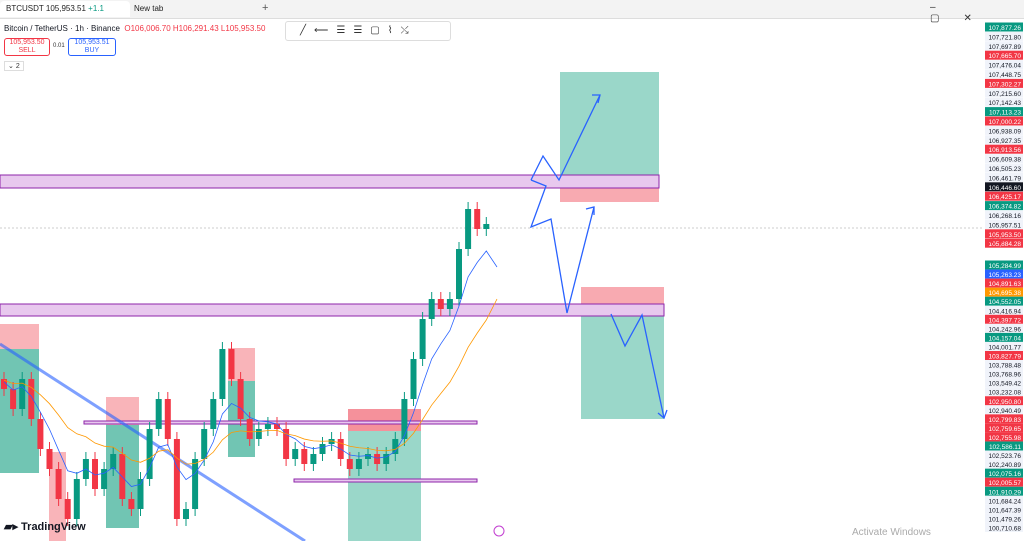 The image size is (1024, 541). I want to click on tab: BTCUSDT 105,953.51 +1.1, so click(65, 9).